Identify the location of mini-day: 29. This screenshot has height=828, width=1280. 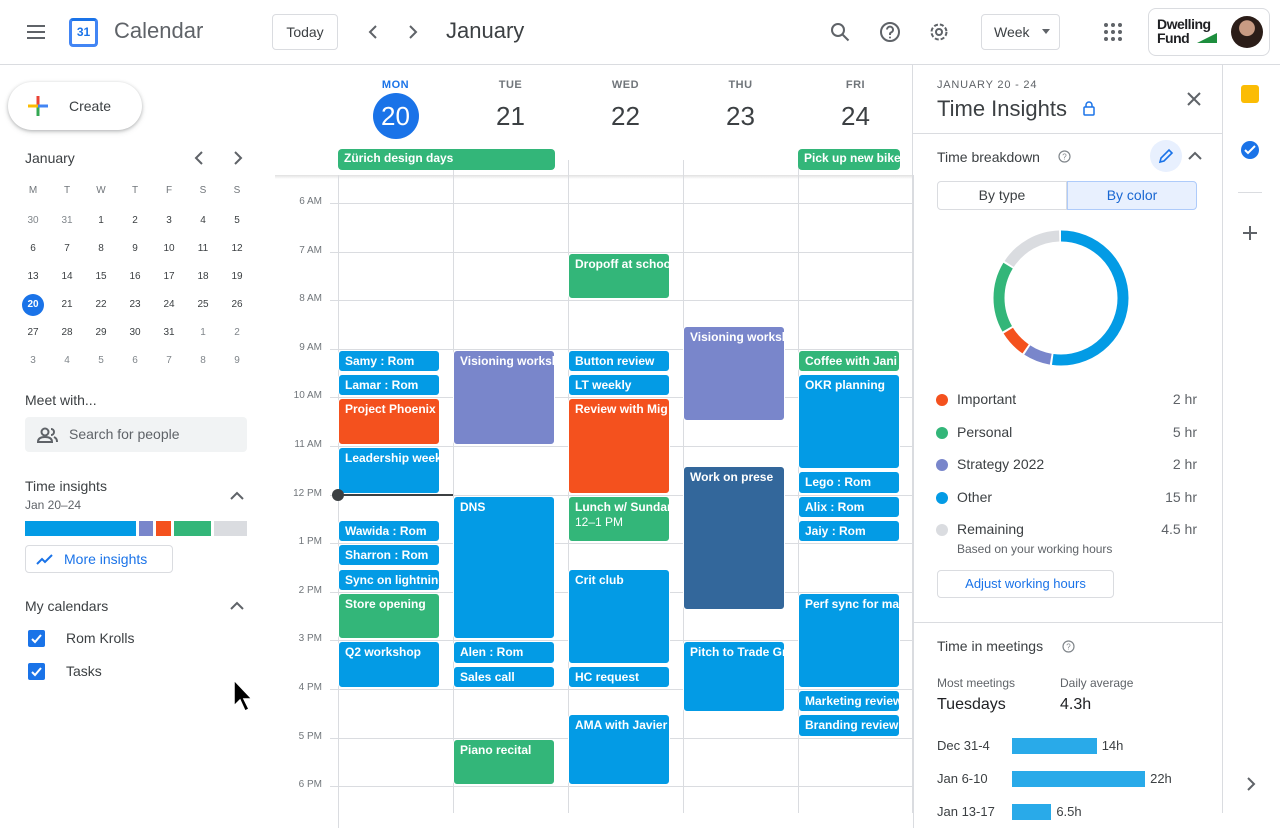
(101, 332).